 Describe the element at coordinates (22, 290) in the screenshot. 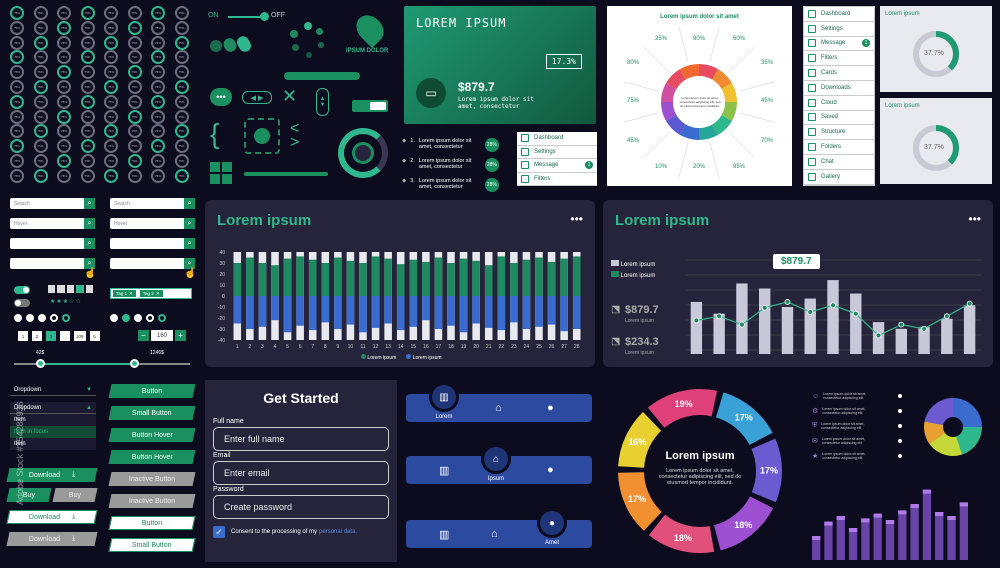

I see `small-toggle` at that location.